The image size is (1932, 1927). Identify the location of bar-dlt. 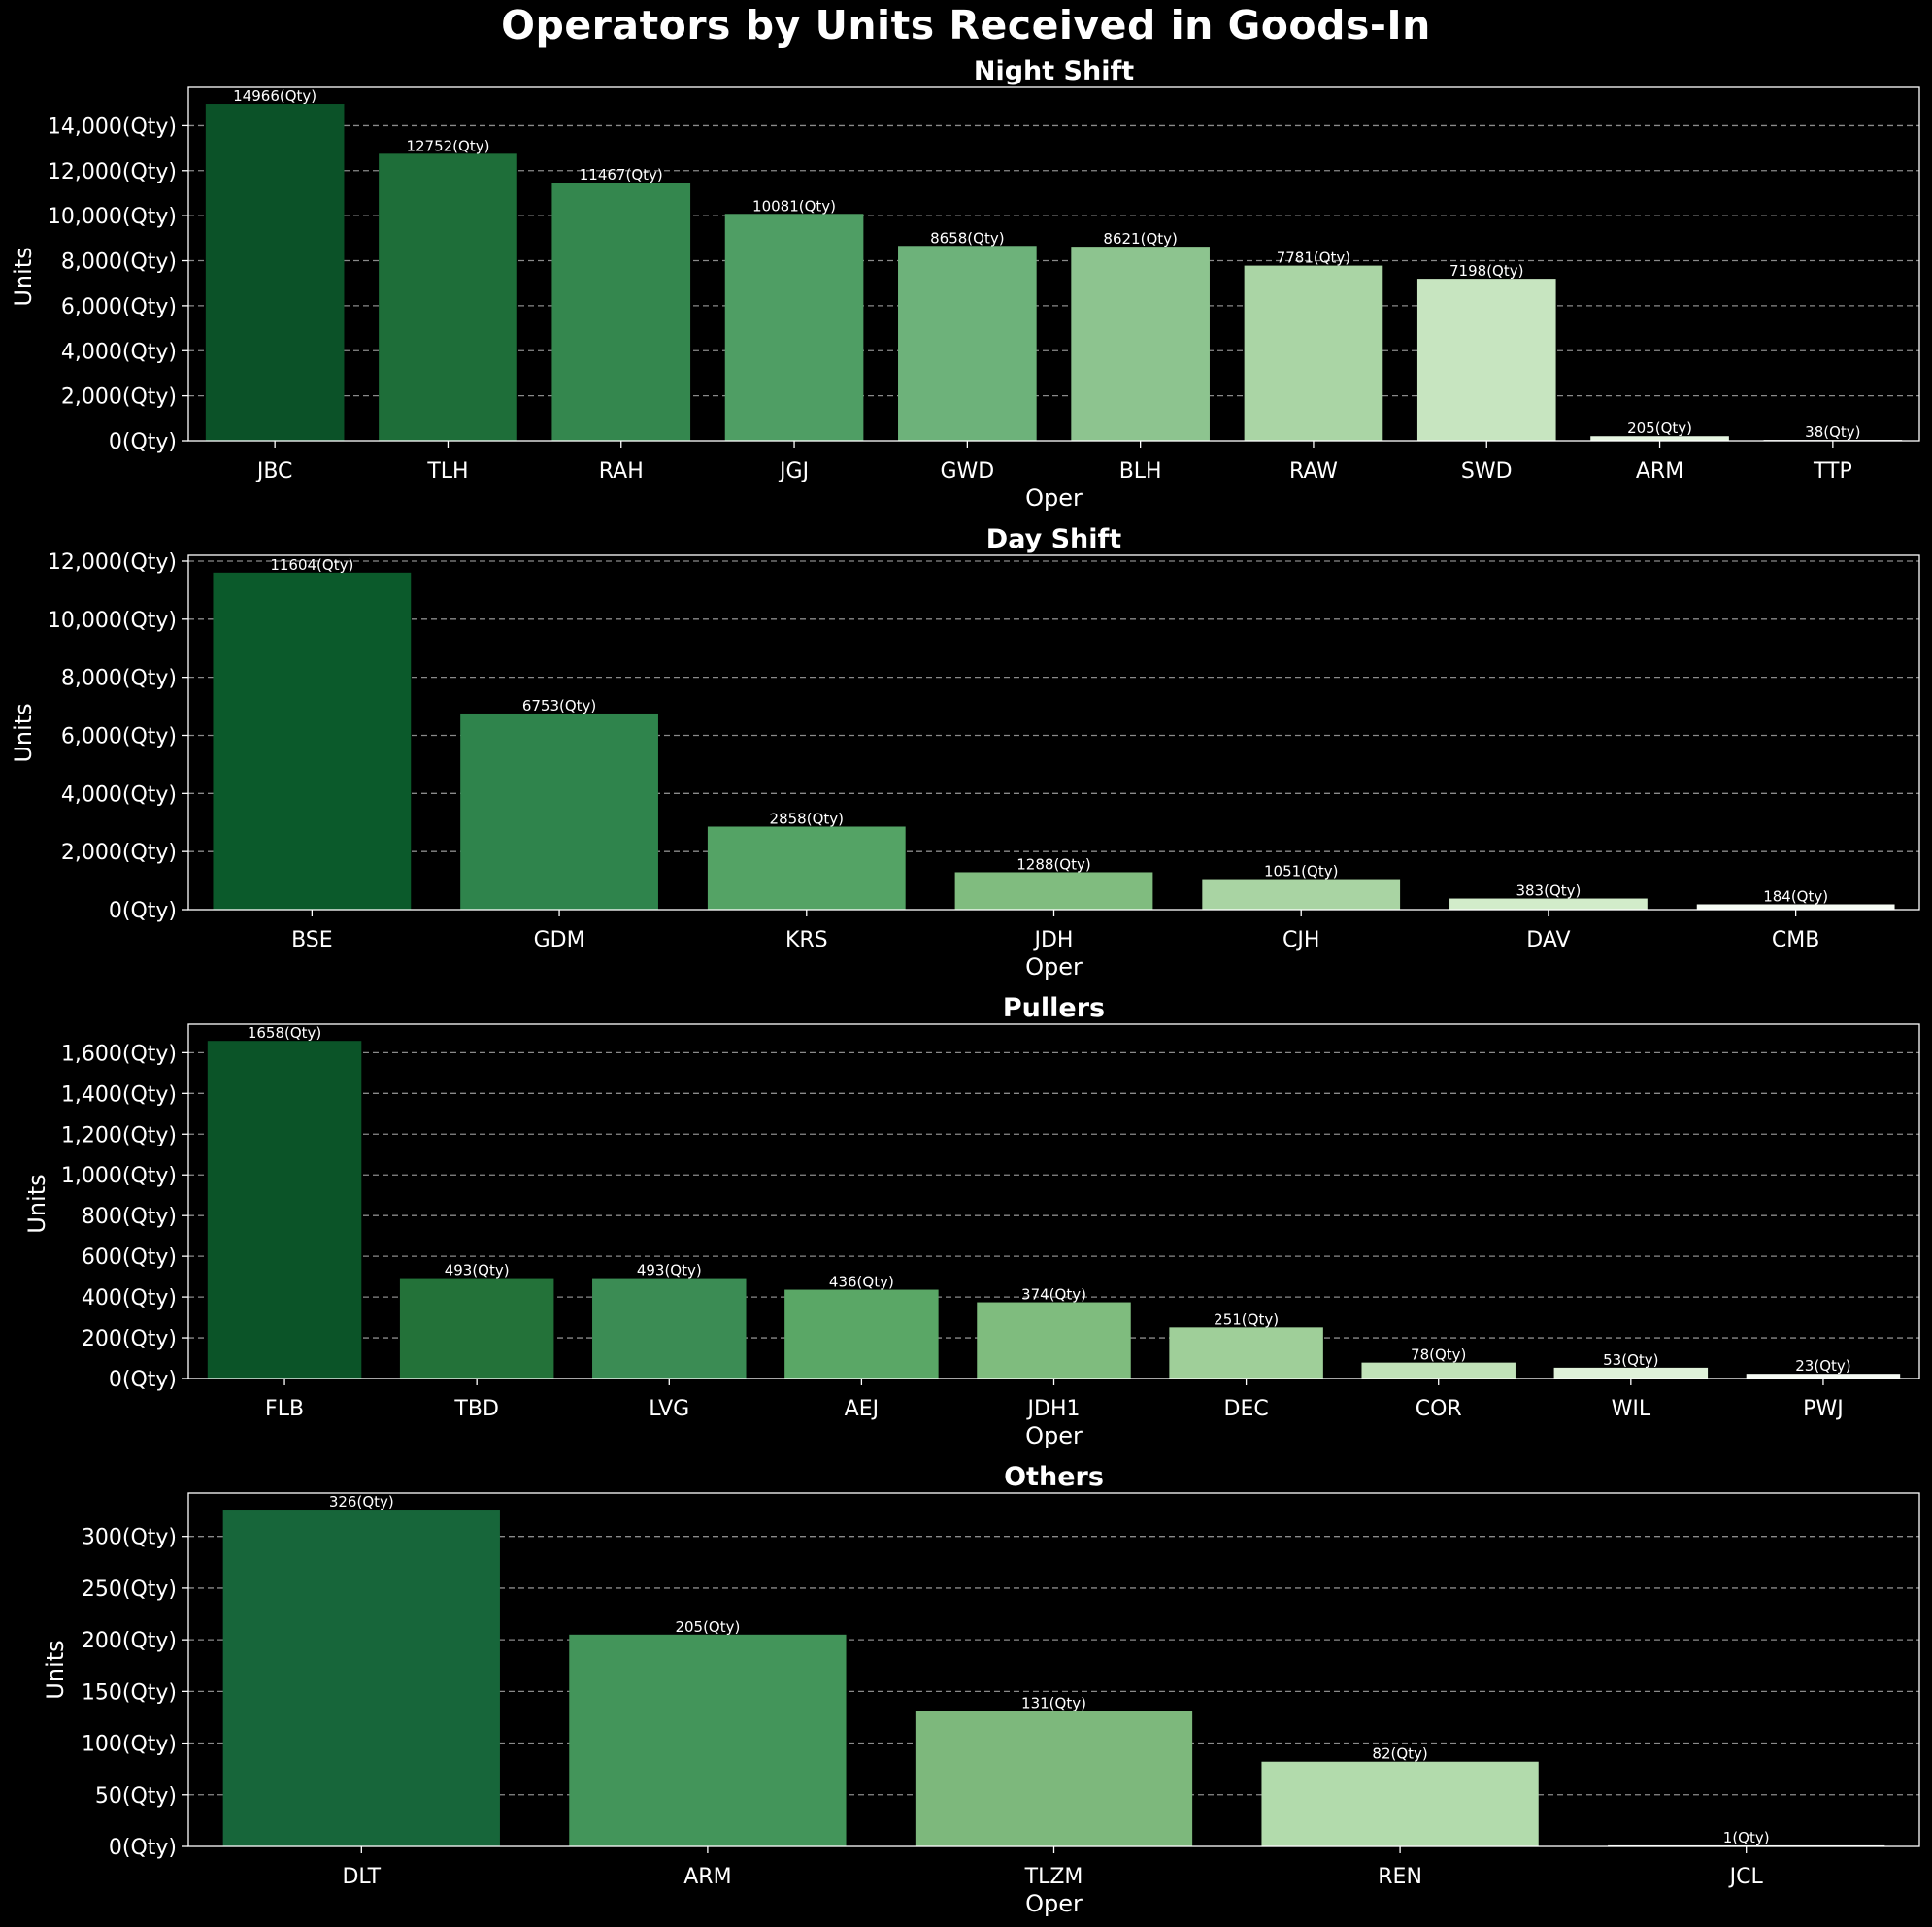
(361, 1678).